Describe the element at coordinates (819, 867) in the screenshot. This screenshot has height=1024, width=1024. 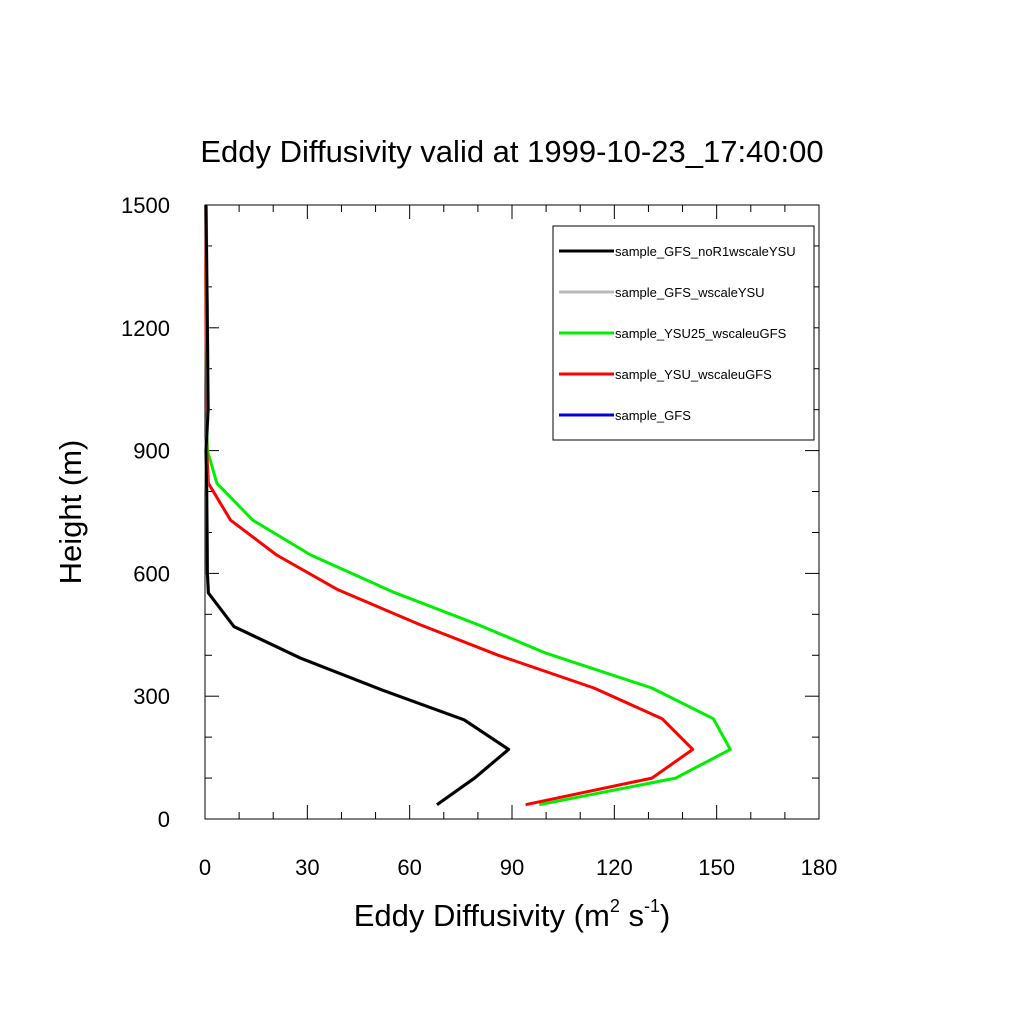
I see `x-tick-label: 180` at that location.